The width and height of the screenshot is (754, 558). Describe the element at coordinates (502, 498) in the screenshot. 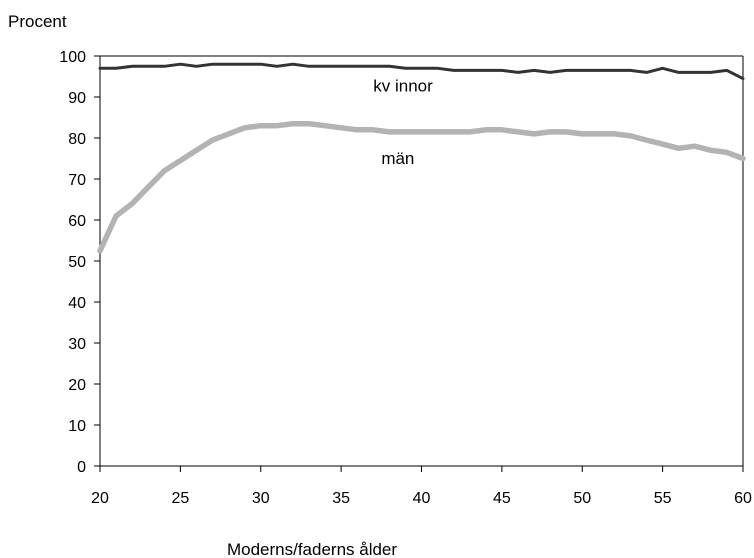

I see `x-tick-label: 45` at that location.